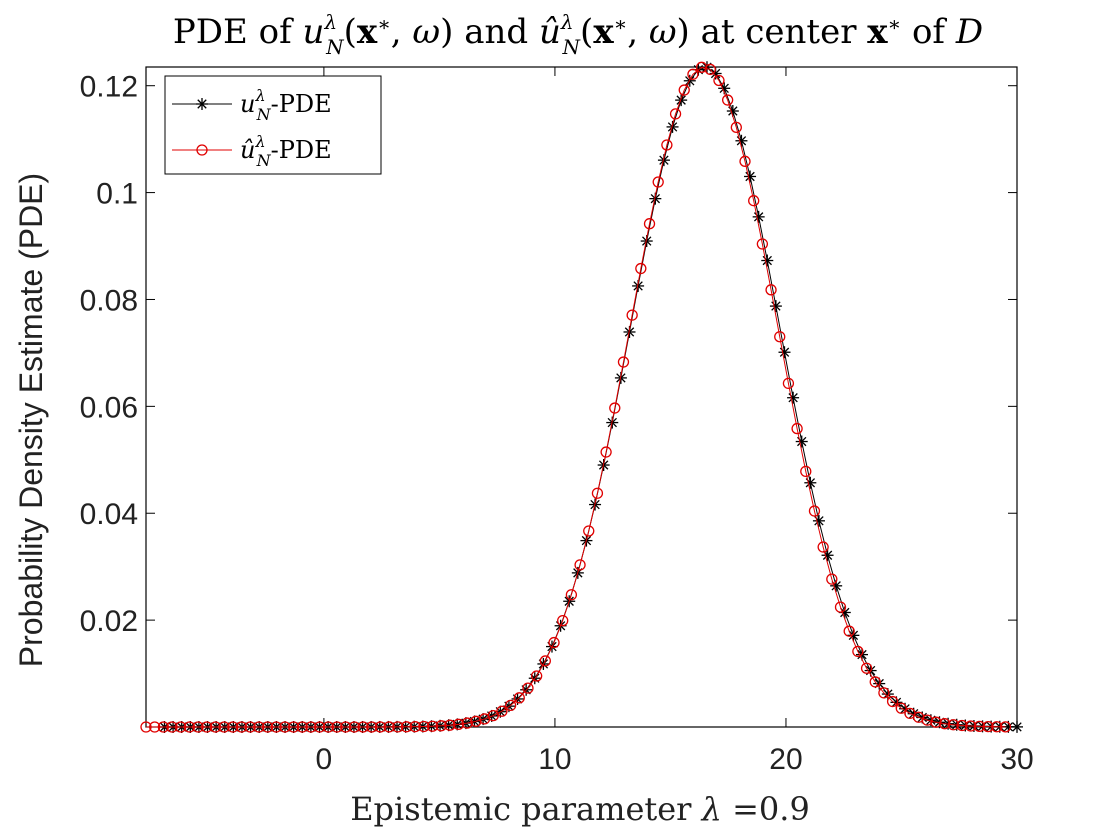  What do you see at coordinates (384, 24) in the screenshot?
I see `title-part: ∗` at bounding box center [384, 24].